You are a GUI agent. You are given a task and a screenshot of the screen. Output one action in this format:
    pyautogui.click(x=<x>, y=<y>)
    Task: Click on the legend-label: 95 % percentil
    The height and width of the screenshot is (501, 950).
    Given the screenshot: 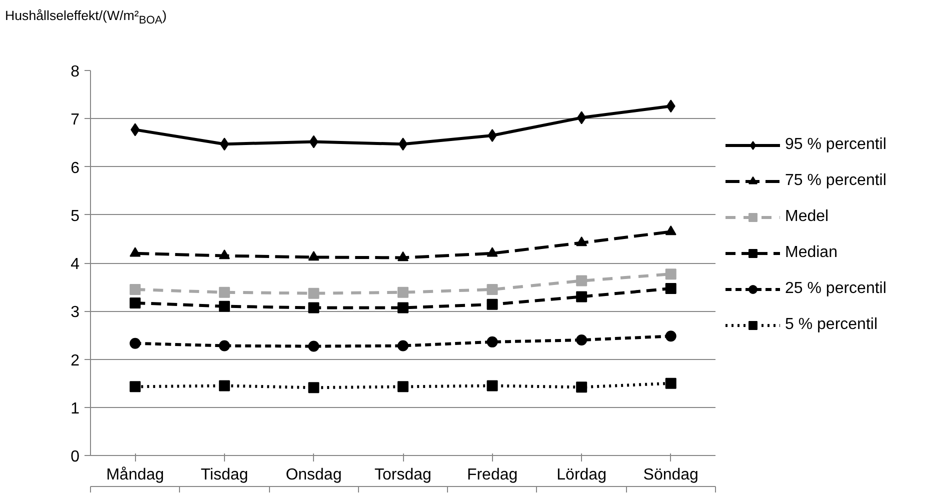 What is the action you would take?
    pyautogui.click(x=835, y=145)
    